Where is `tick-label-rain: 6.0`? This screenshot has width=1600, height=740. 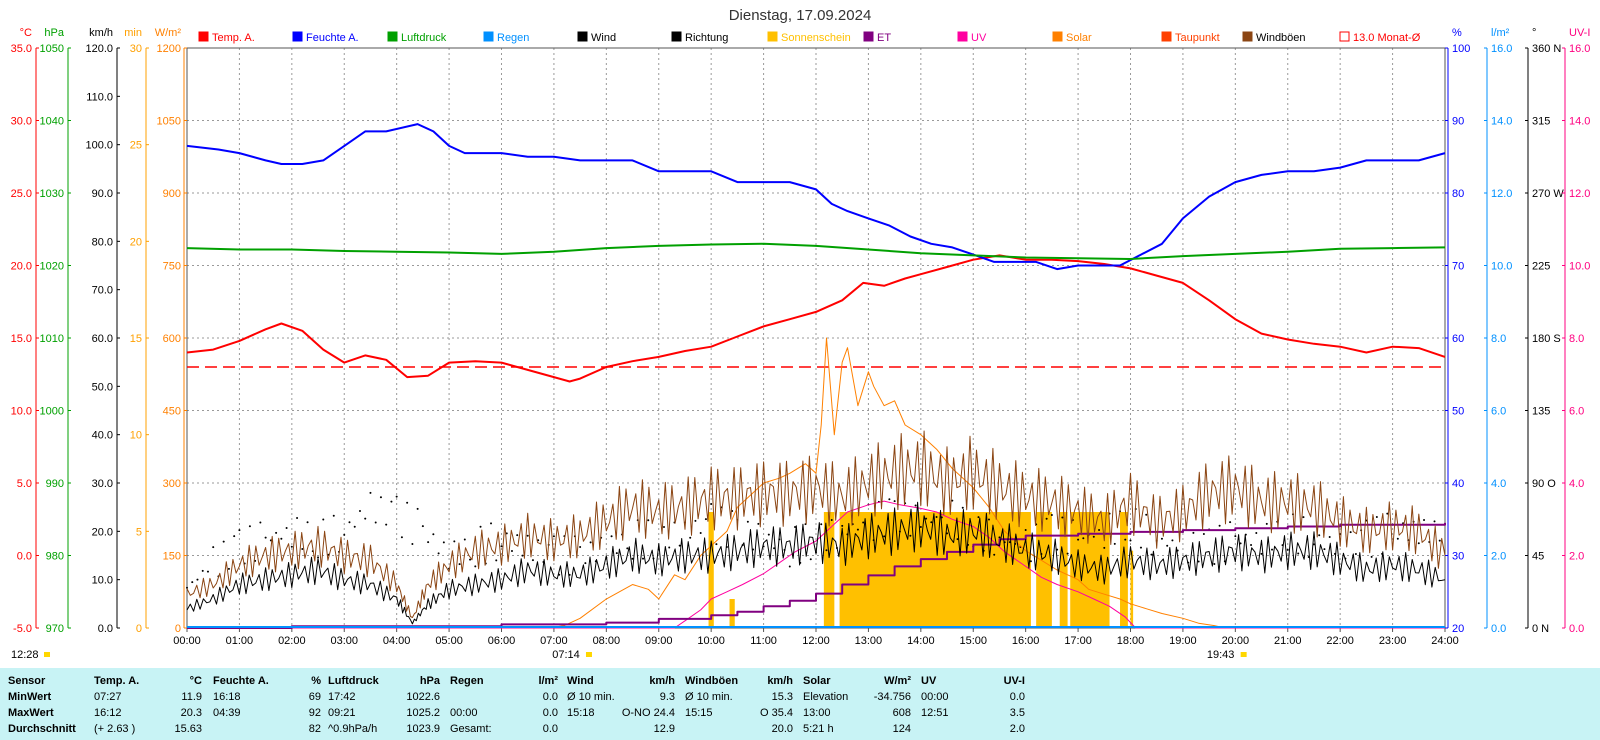
tick-label-rain: 6.0 is located at coordinates (1498, 412).